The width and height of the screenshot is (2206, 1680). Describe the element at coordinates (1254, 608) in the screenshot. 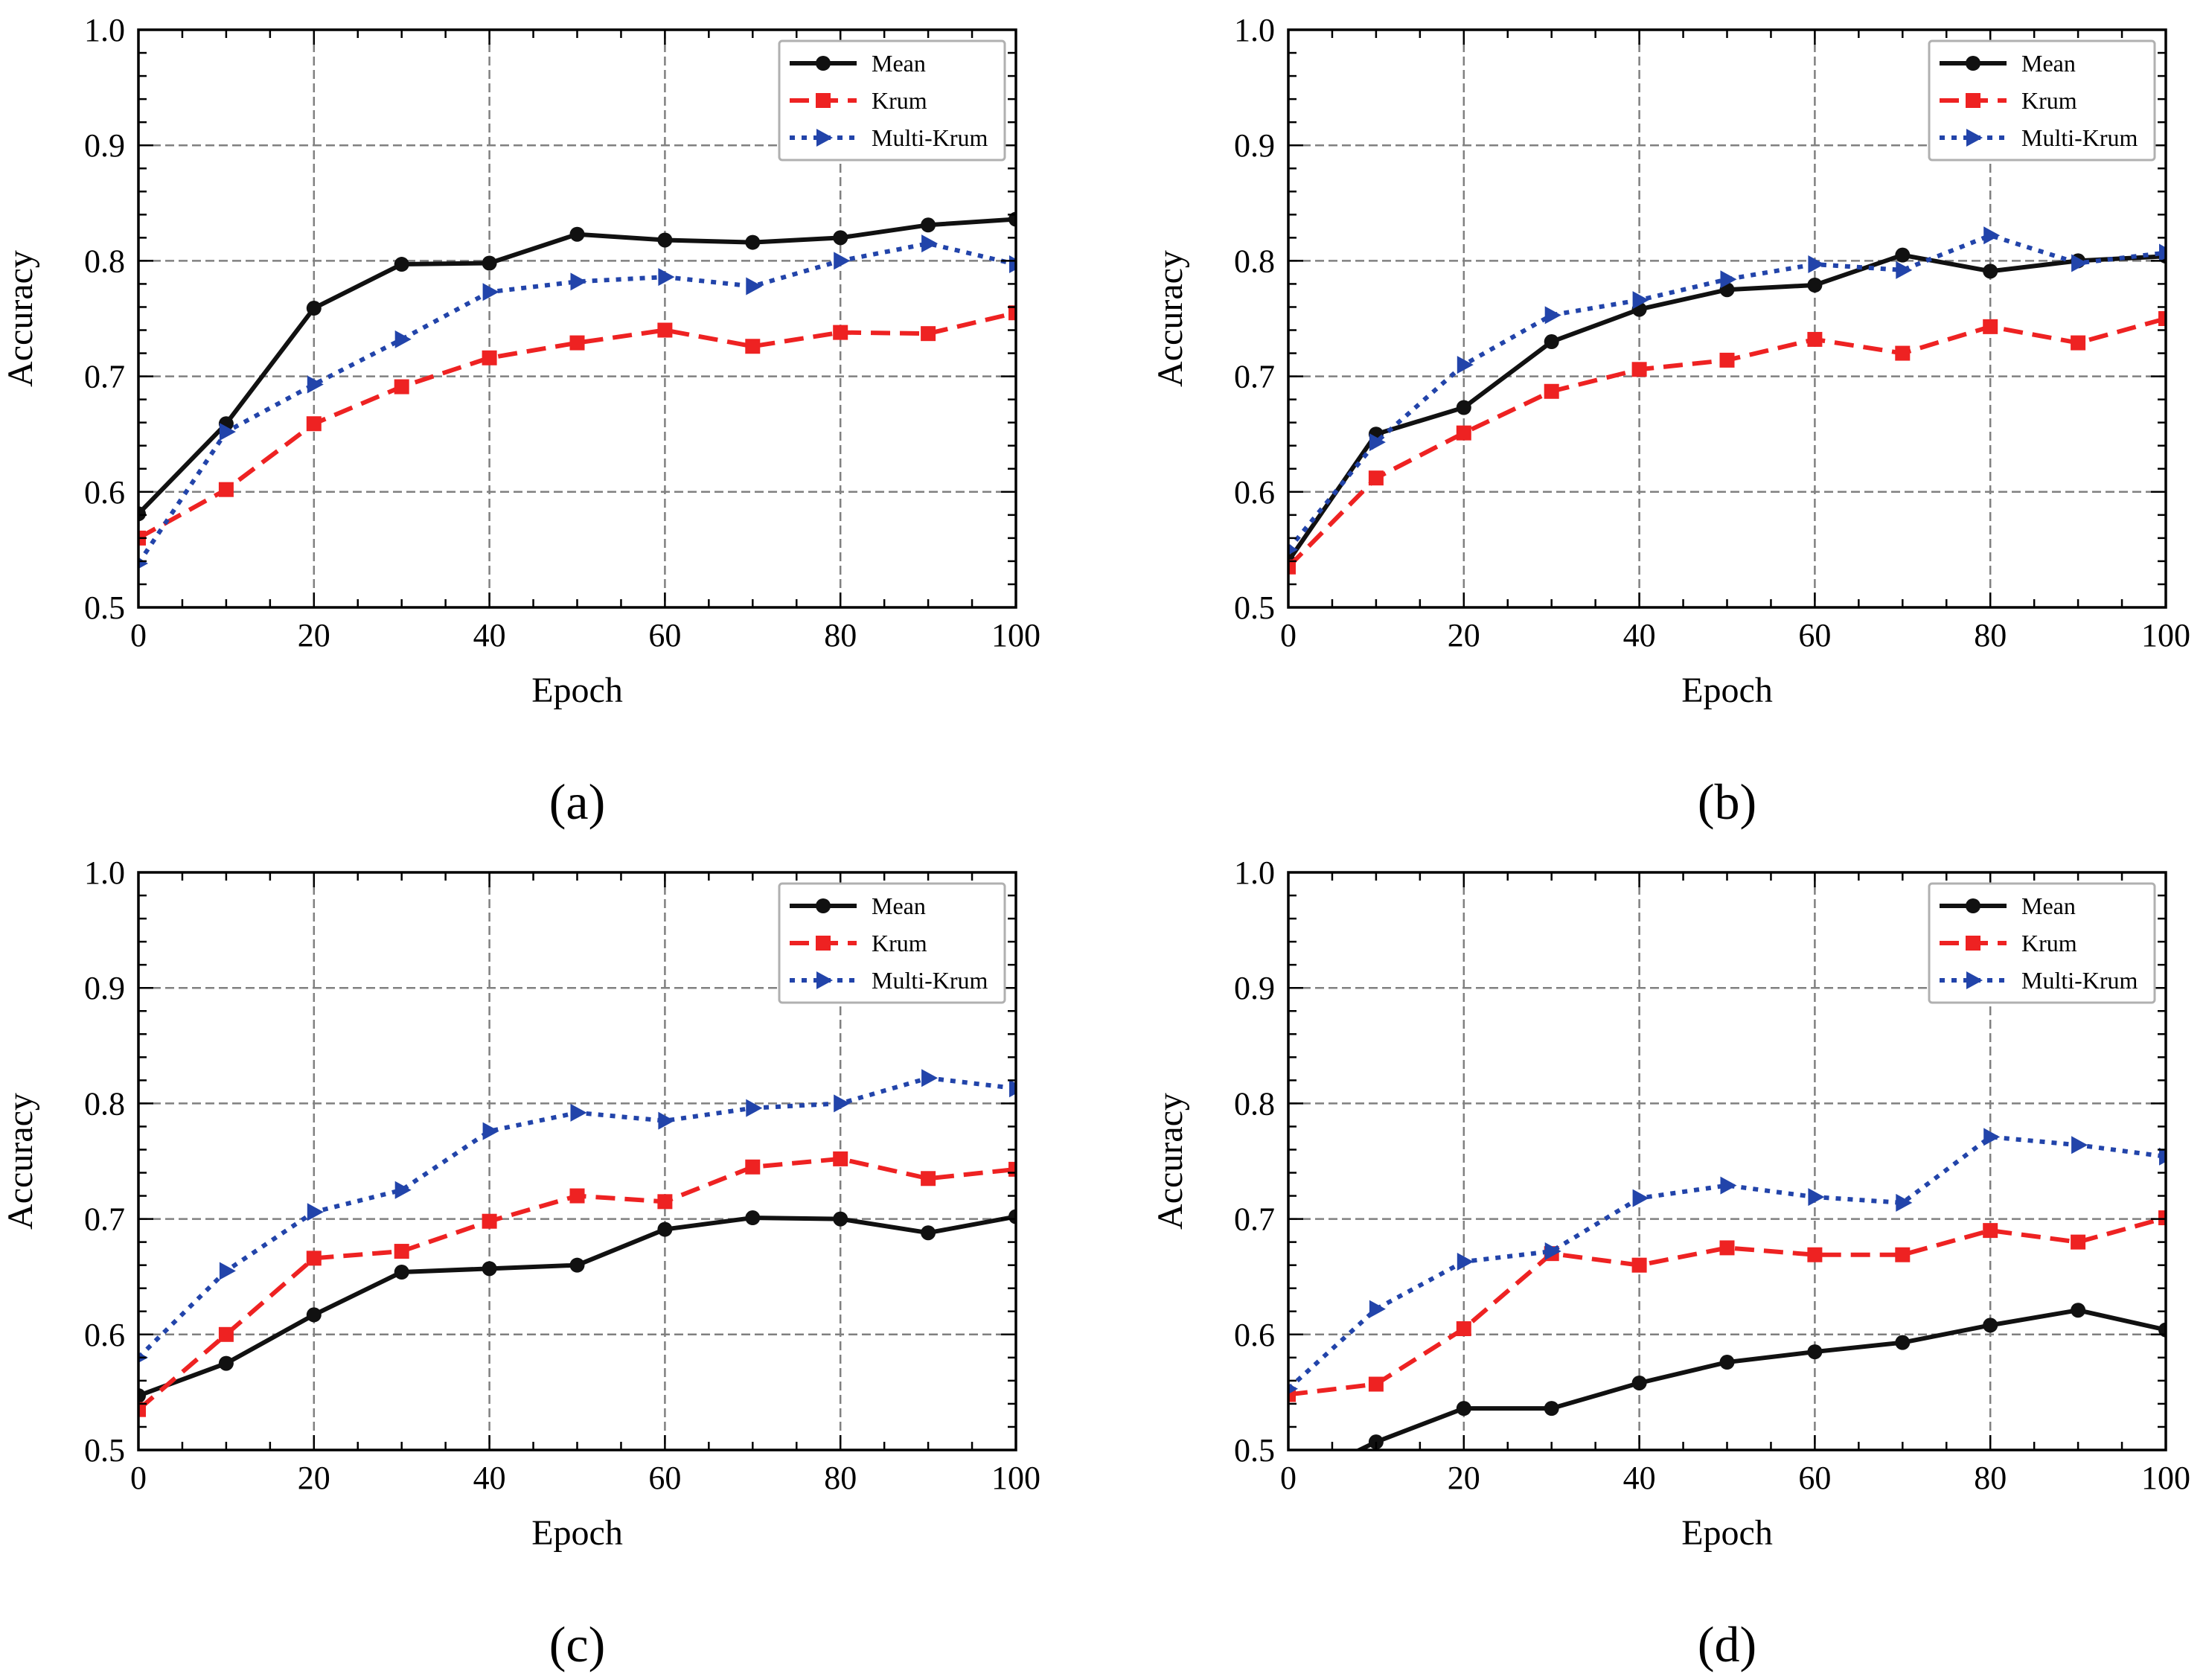

I see `y-tick-label: 0.5` at that location.